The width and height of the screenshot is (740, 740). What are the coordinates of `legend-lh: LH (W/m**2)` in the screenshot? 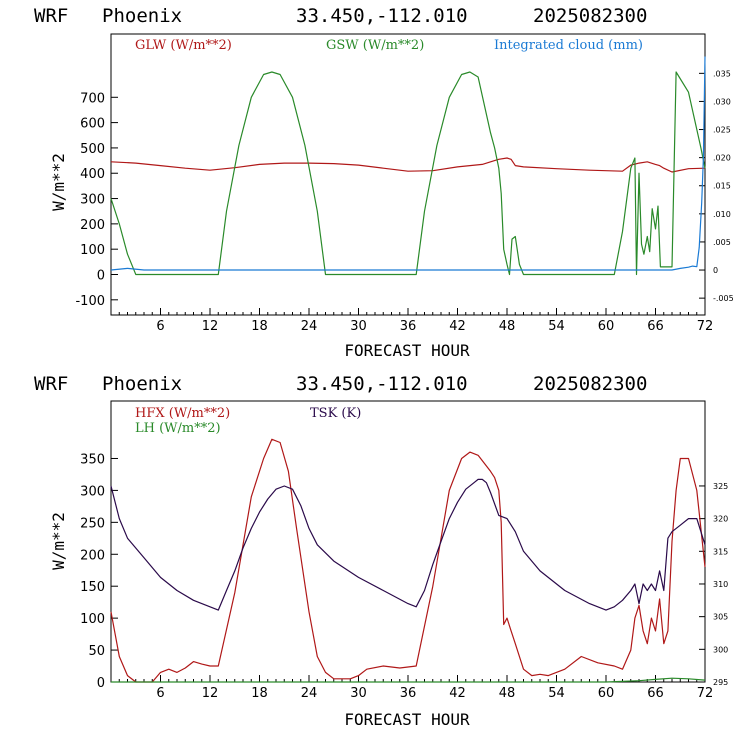 It's located at (178, 428).